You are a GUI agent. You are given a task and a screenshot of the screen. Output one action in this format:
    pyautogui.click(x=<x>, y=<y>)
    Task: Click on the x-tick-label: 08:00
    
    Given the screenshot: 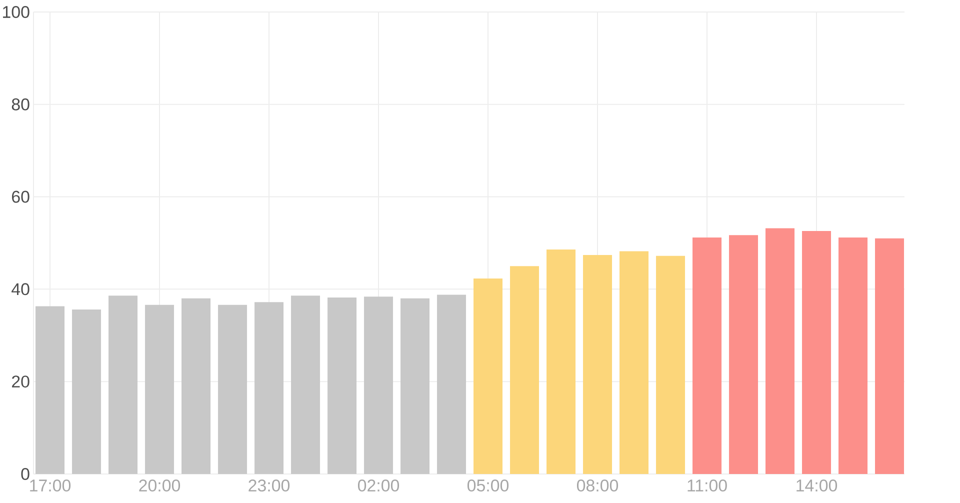 What is the action you would take?
    pyautogui.click(x=597, y=486)
    